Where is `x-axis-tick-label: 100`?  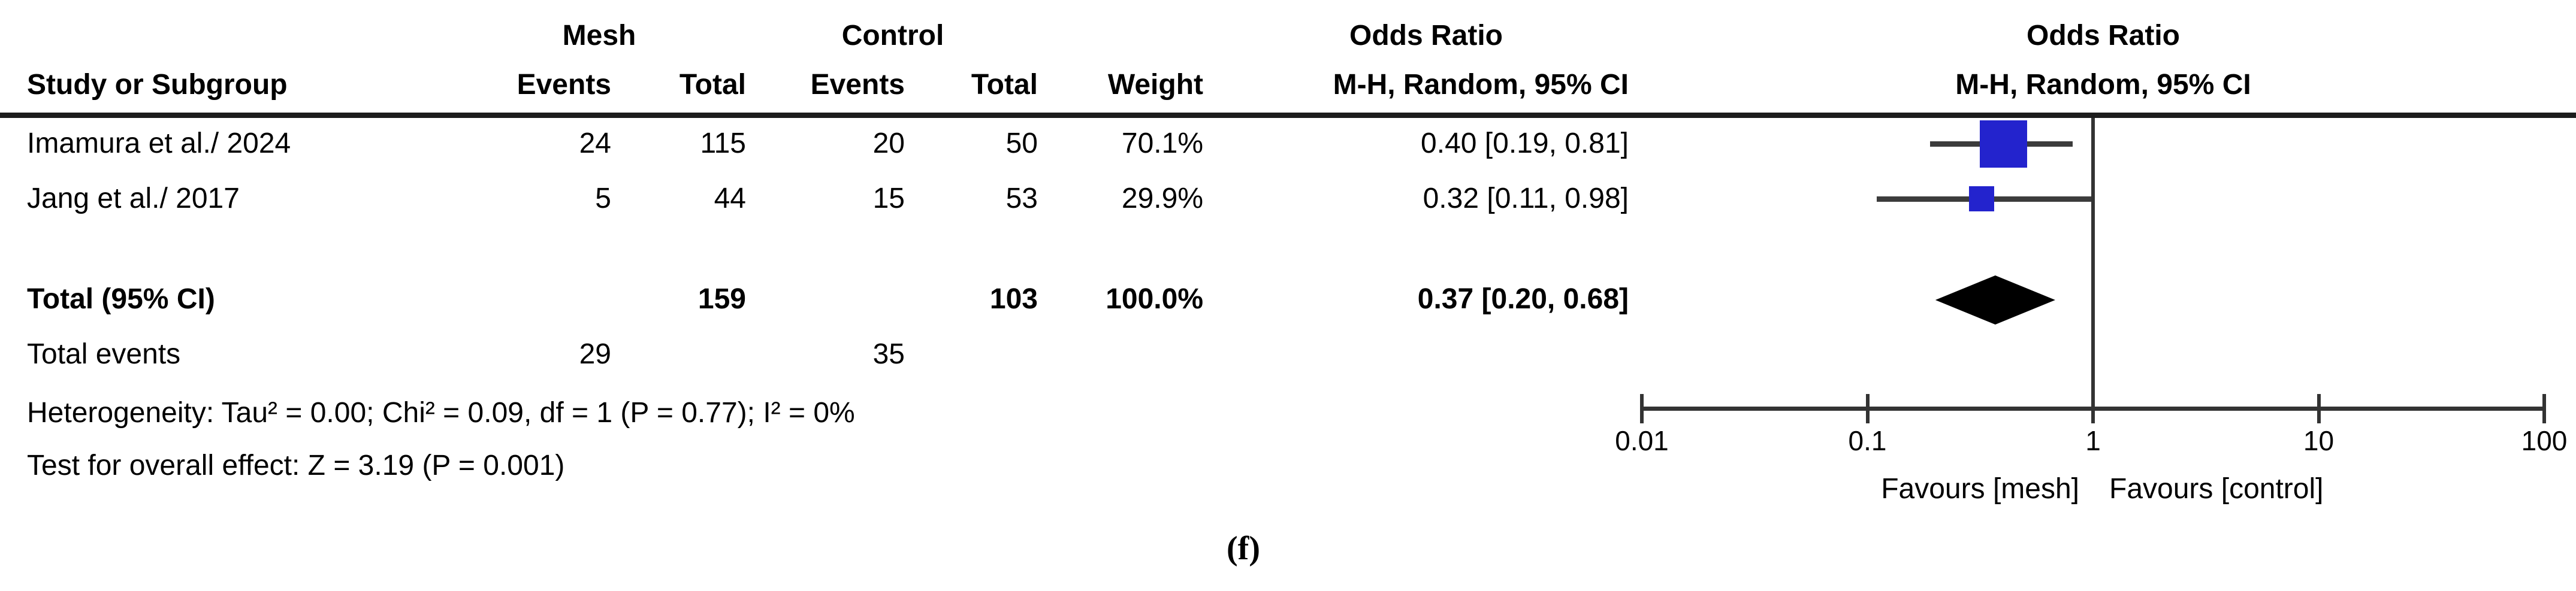
x-axis-tick-label: 100 is located at coordinates (2544, 441).